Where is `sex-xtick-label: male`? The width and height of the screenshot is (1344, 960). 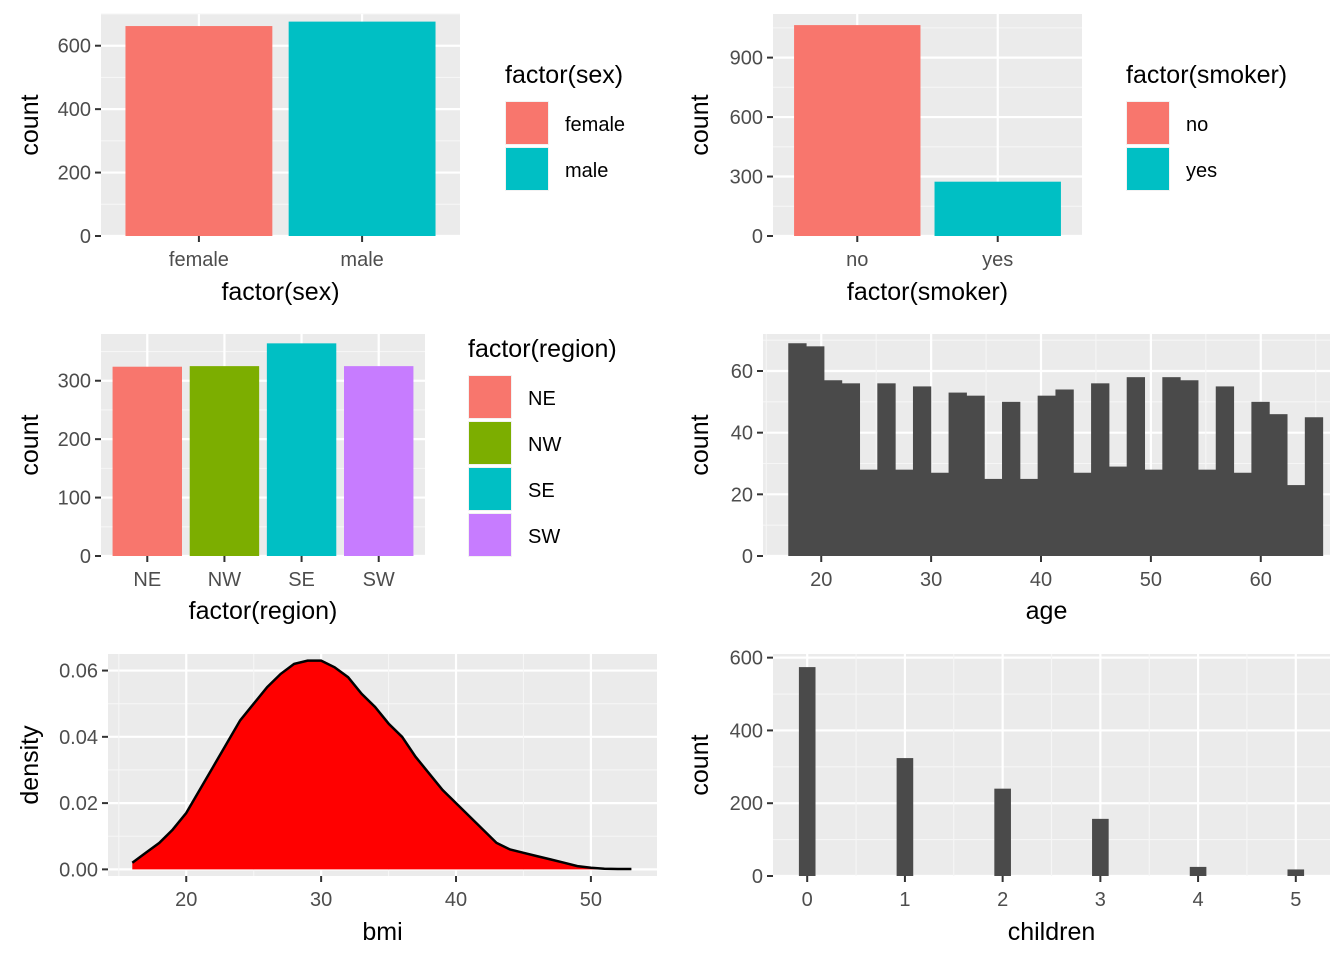
sex-xtick-label: male is located at coordinates (361, 260).